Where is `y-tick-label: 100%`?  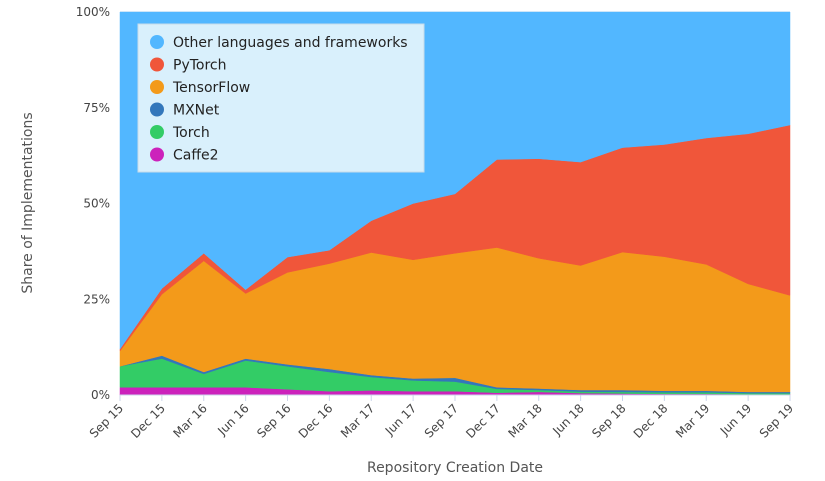 y-tick-label: 100% is located at coordinates (93, 12).